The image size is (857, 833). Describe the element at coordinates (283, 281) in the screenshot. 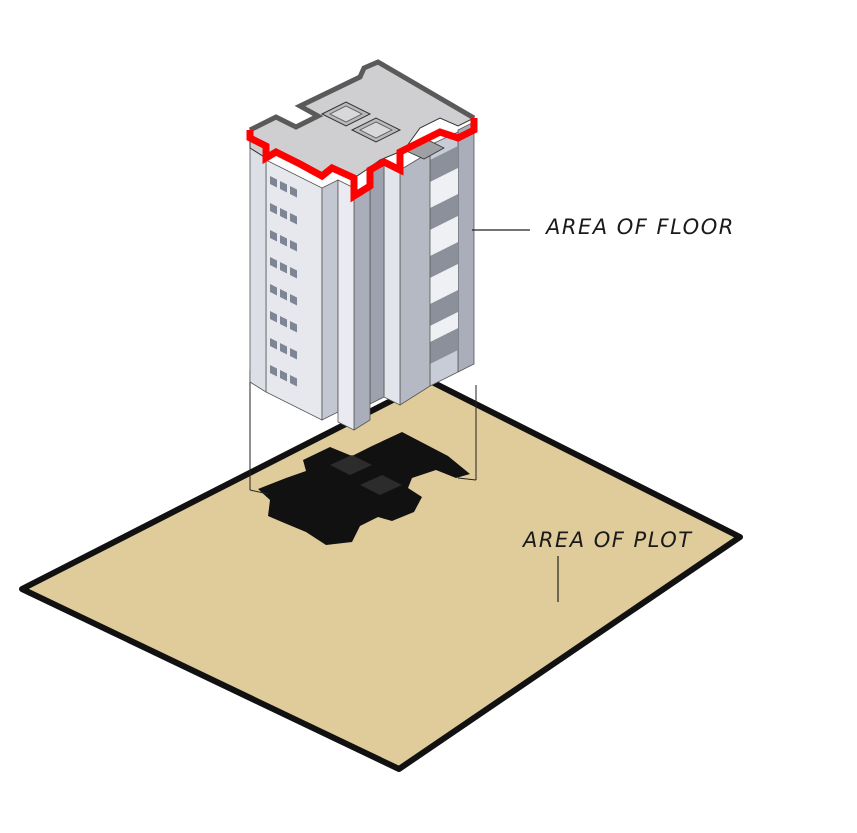

I see `window-grid` at that location.